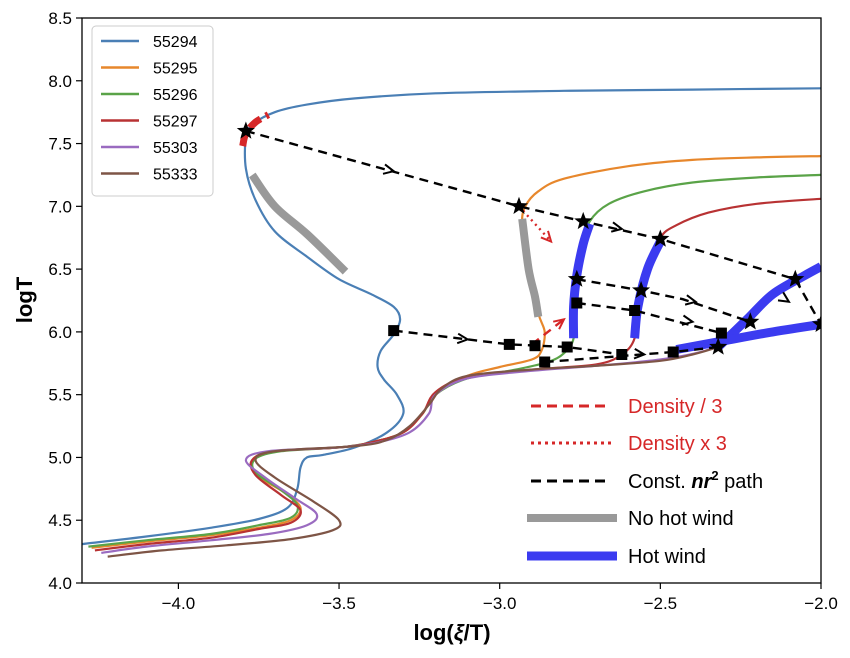 This screenshot has width=850, height=658. I want to click on x-tick-label: −3.5, so click(339, 603).